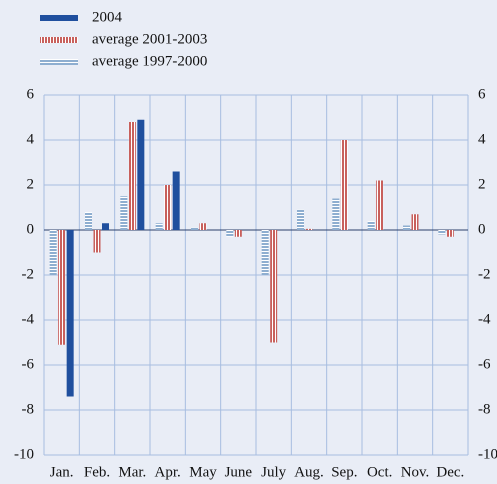  What do you see at coordinates (482, 229) in the screenshot?
I see `y2-tick-label: 0` at bounding box center [482, 229].